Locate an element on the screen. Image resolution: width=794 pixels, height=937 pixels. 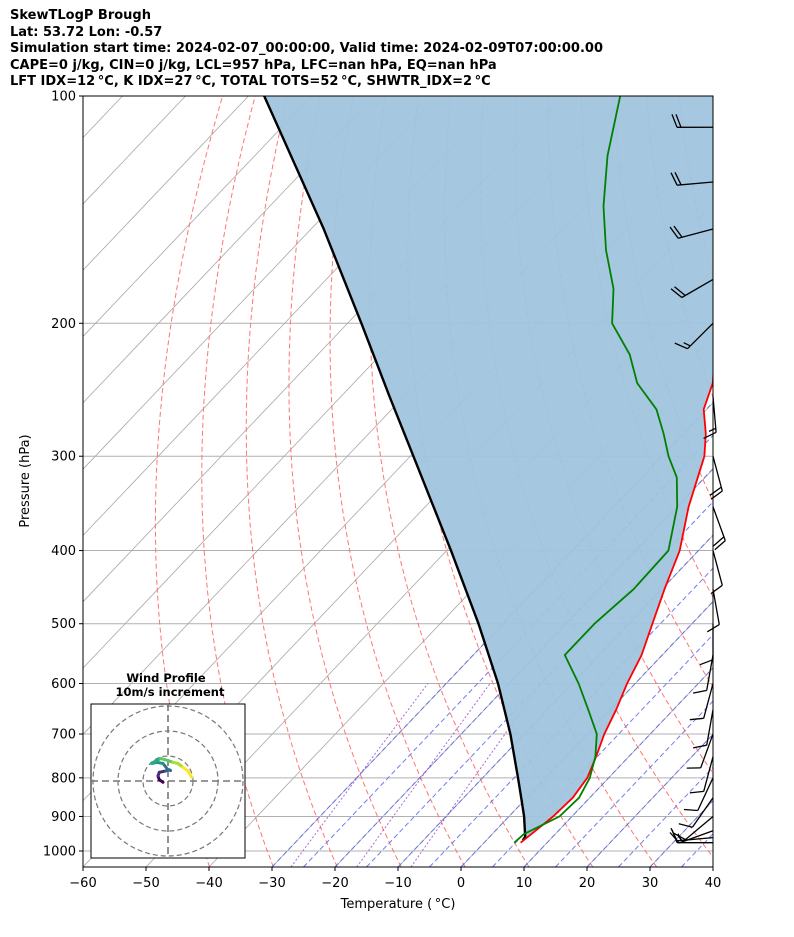
location-line: Lat: 53.72 Lon: -0.57 is located at coordinates (86, 32).